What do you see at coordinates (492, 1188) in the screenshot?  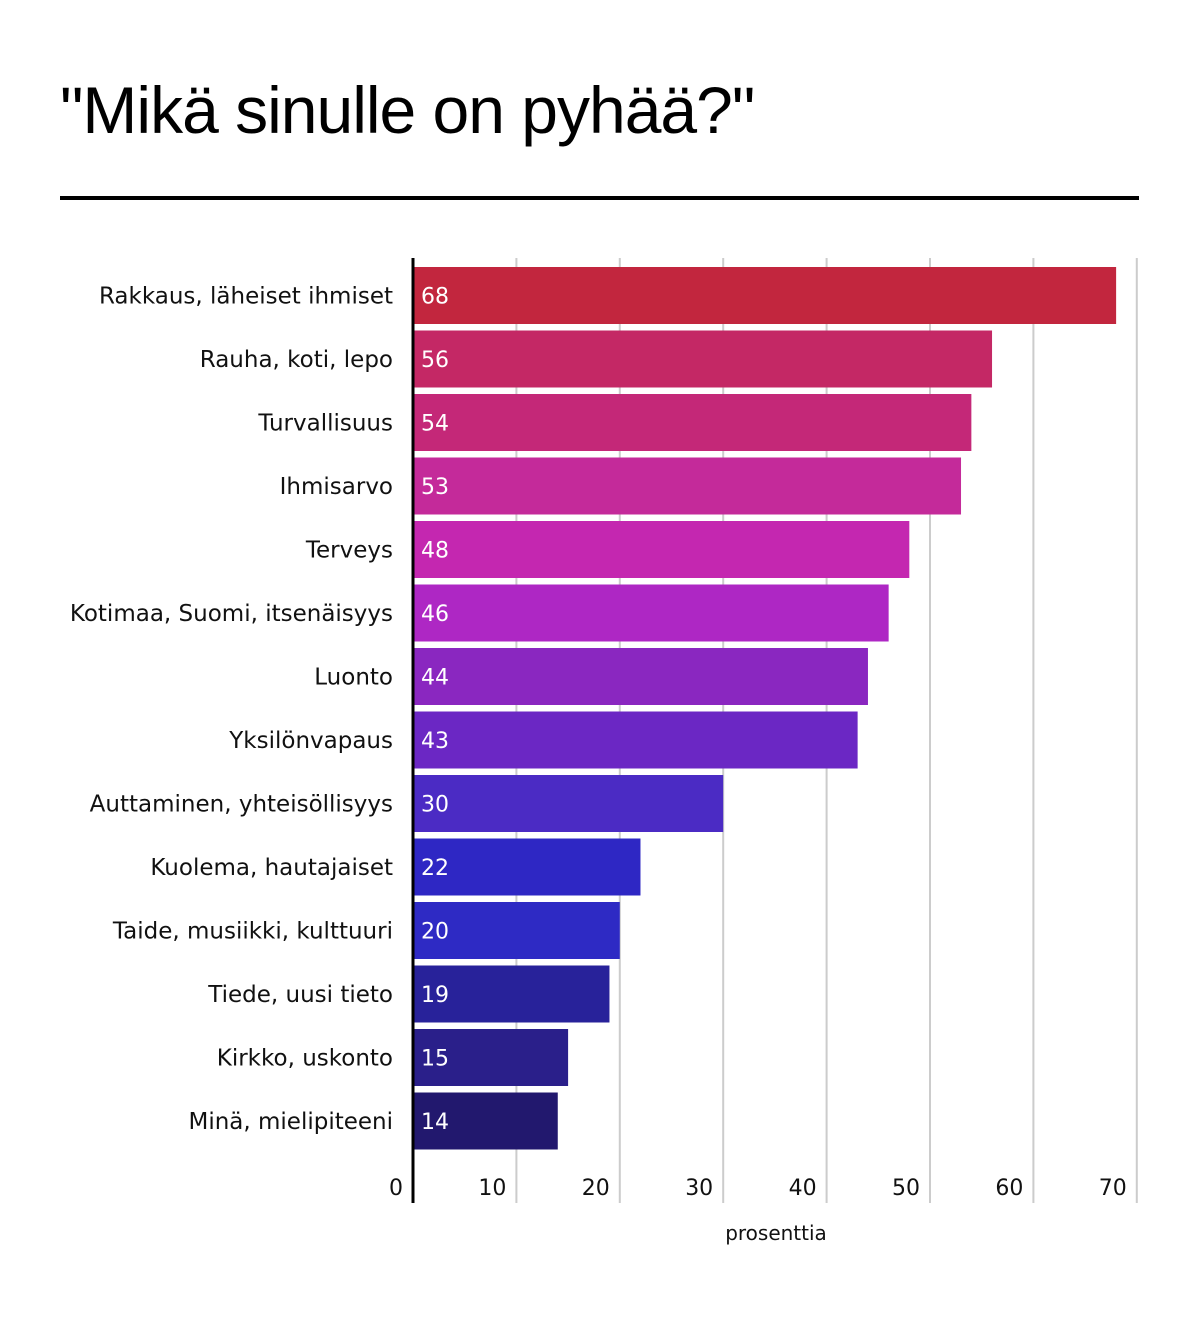 I see `x-tick-label: 10` at bounding box center [492, 1188].